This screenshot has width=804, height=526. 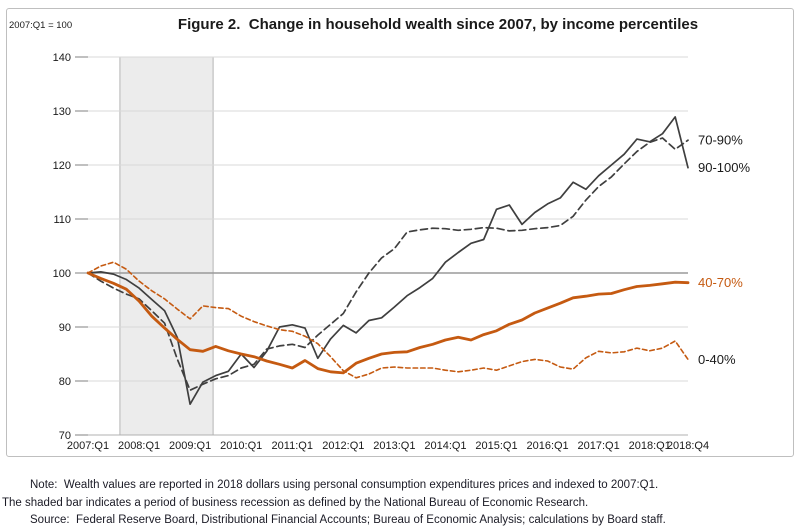 I want to click on x-axis-label-2008:Q1: 2008:Q1, so click(x=139, y=446).